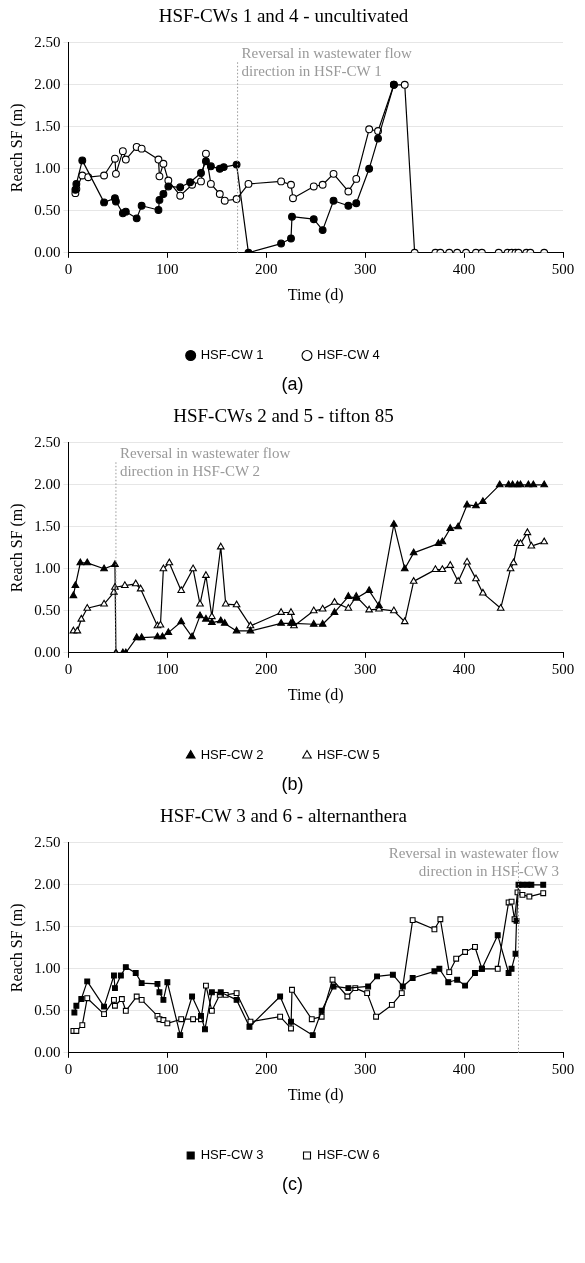 This screenshot has width=585, height=1263. I want to click on legend-label: HSF-CW 3, so click(232, 1155).